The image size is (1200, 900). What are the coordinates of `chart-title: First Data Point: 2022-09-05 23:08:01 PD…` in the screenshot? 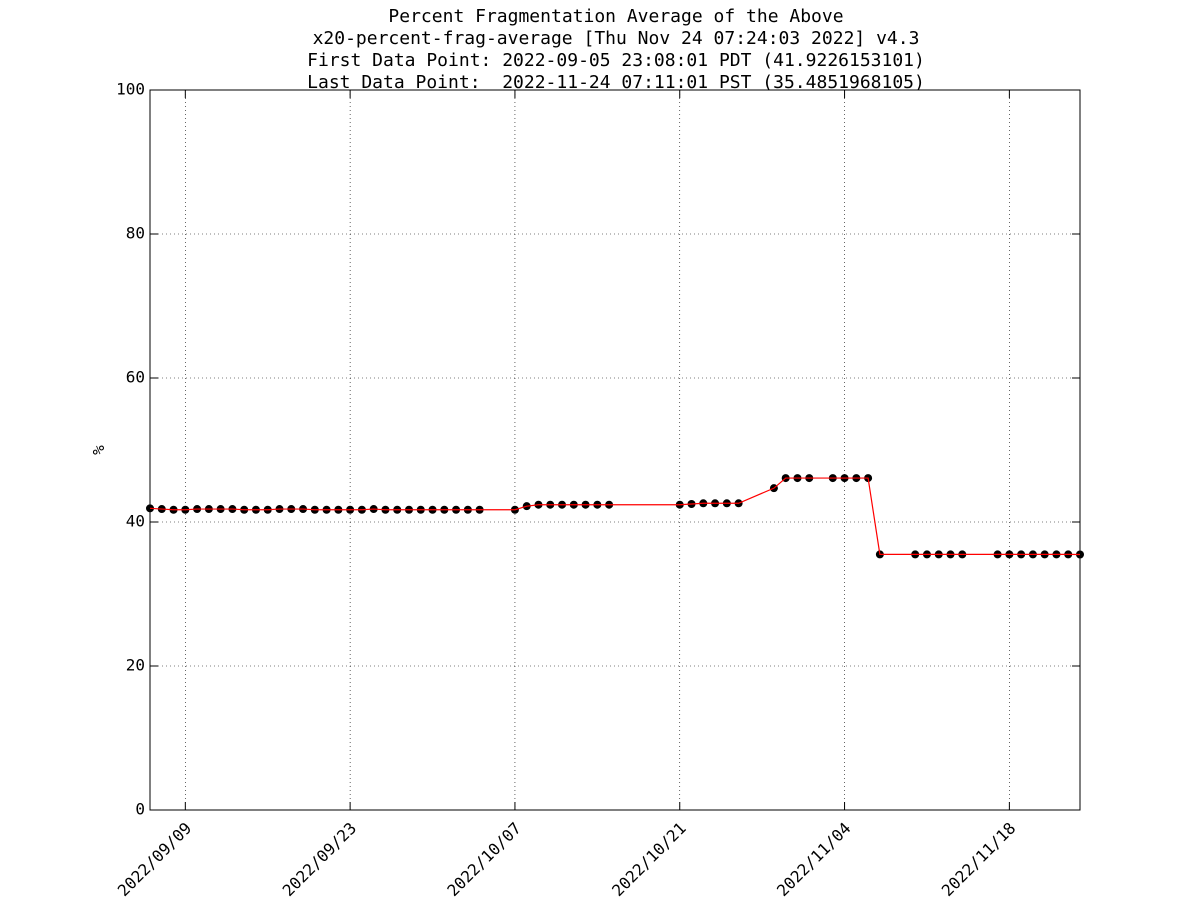 It's located at (616, 60).